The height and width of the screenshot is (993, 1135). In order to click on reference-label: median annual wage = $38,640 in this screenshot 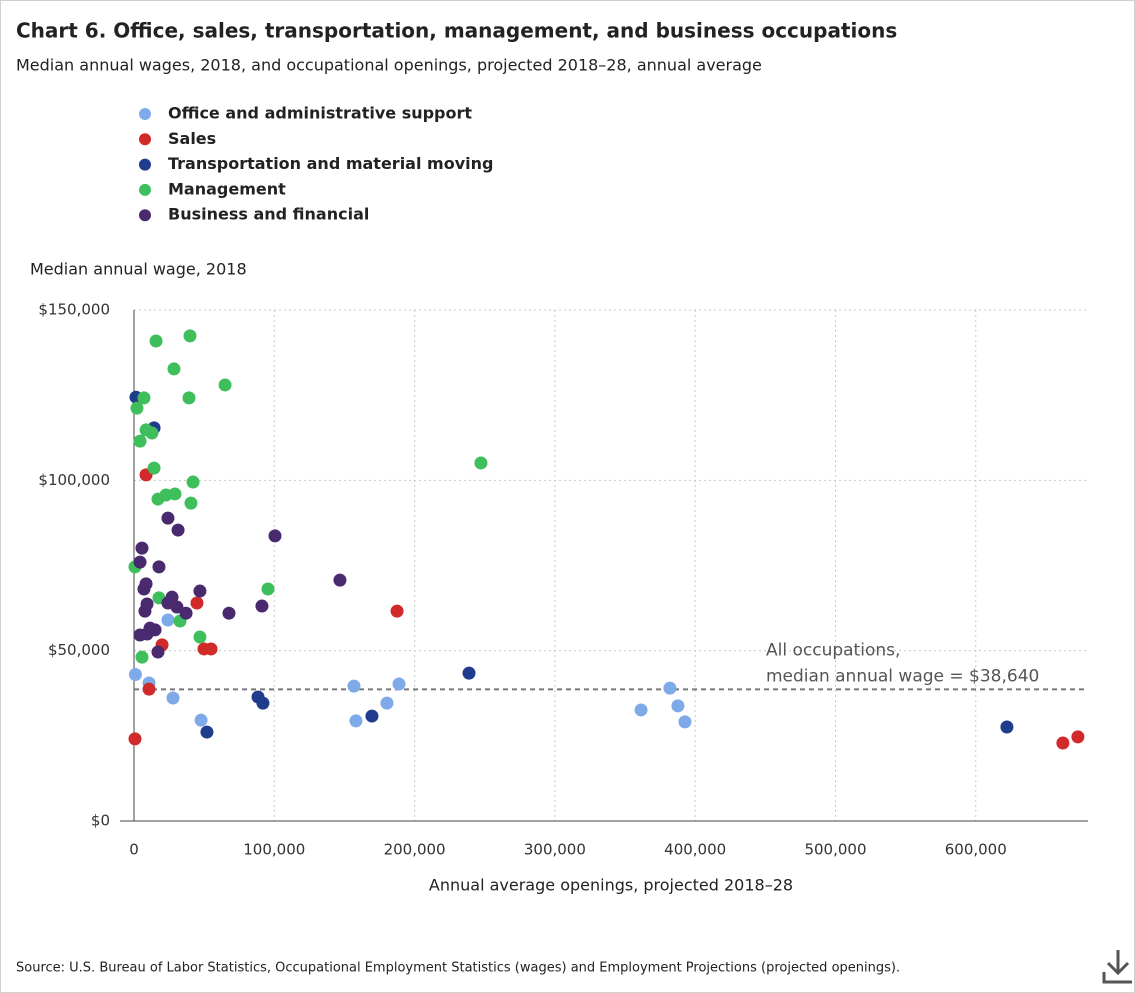, I will do `click(902, 676)`.